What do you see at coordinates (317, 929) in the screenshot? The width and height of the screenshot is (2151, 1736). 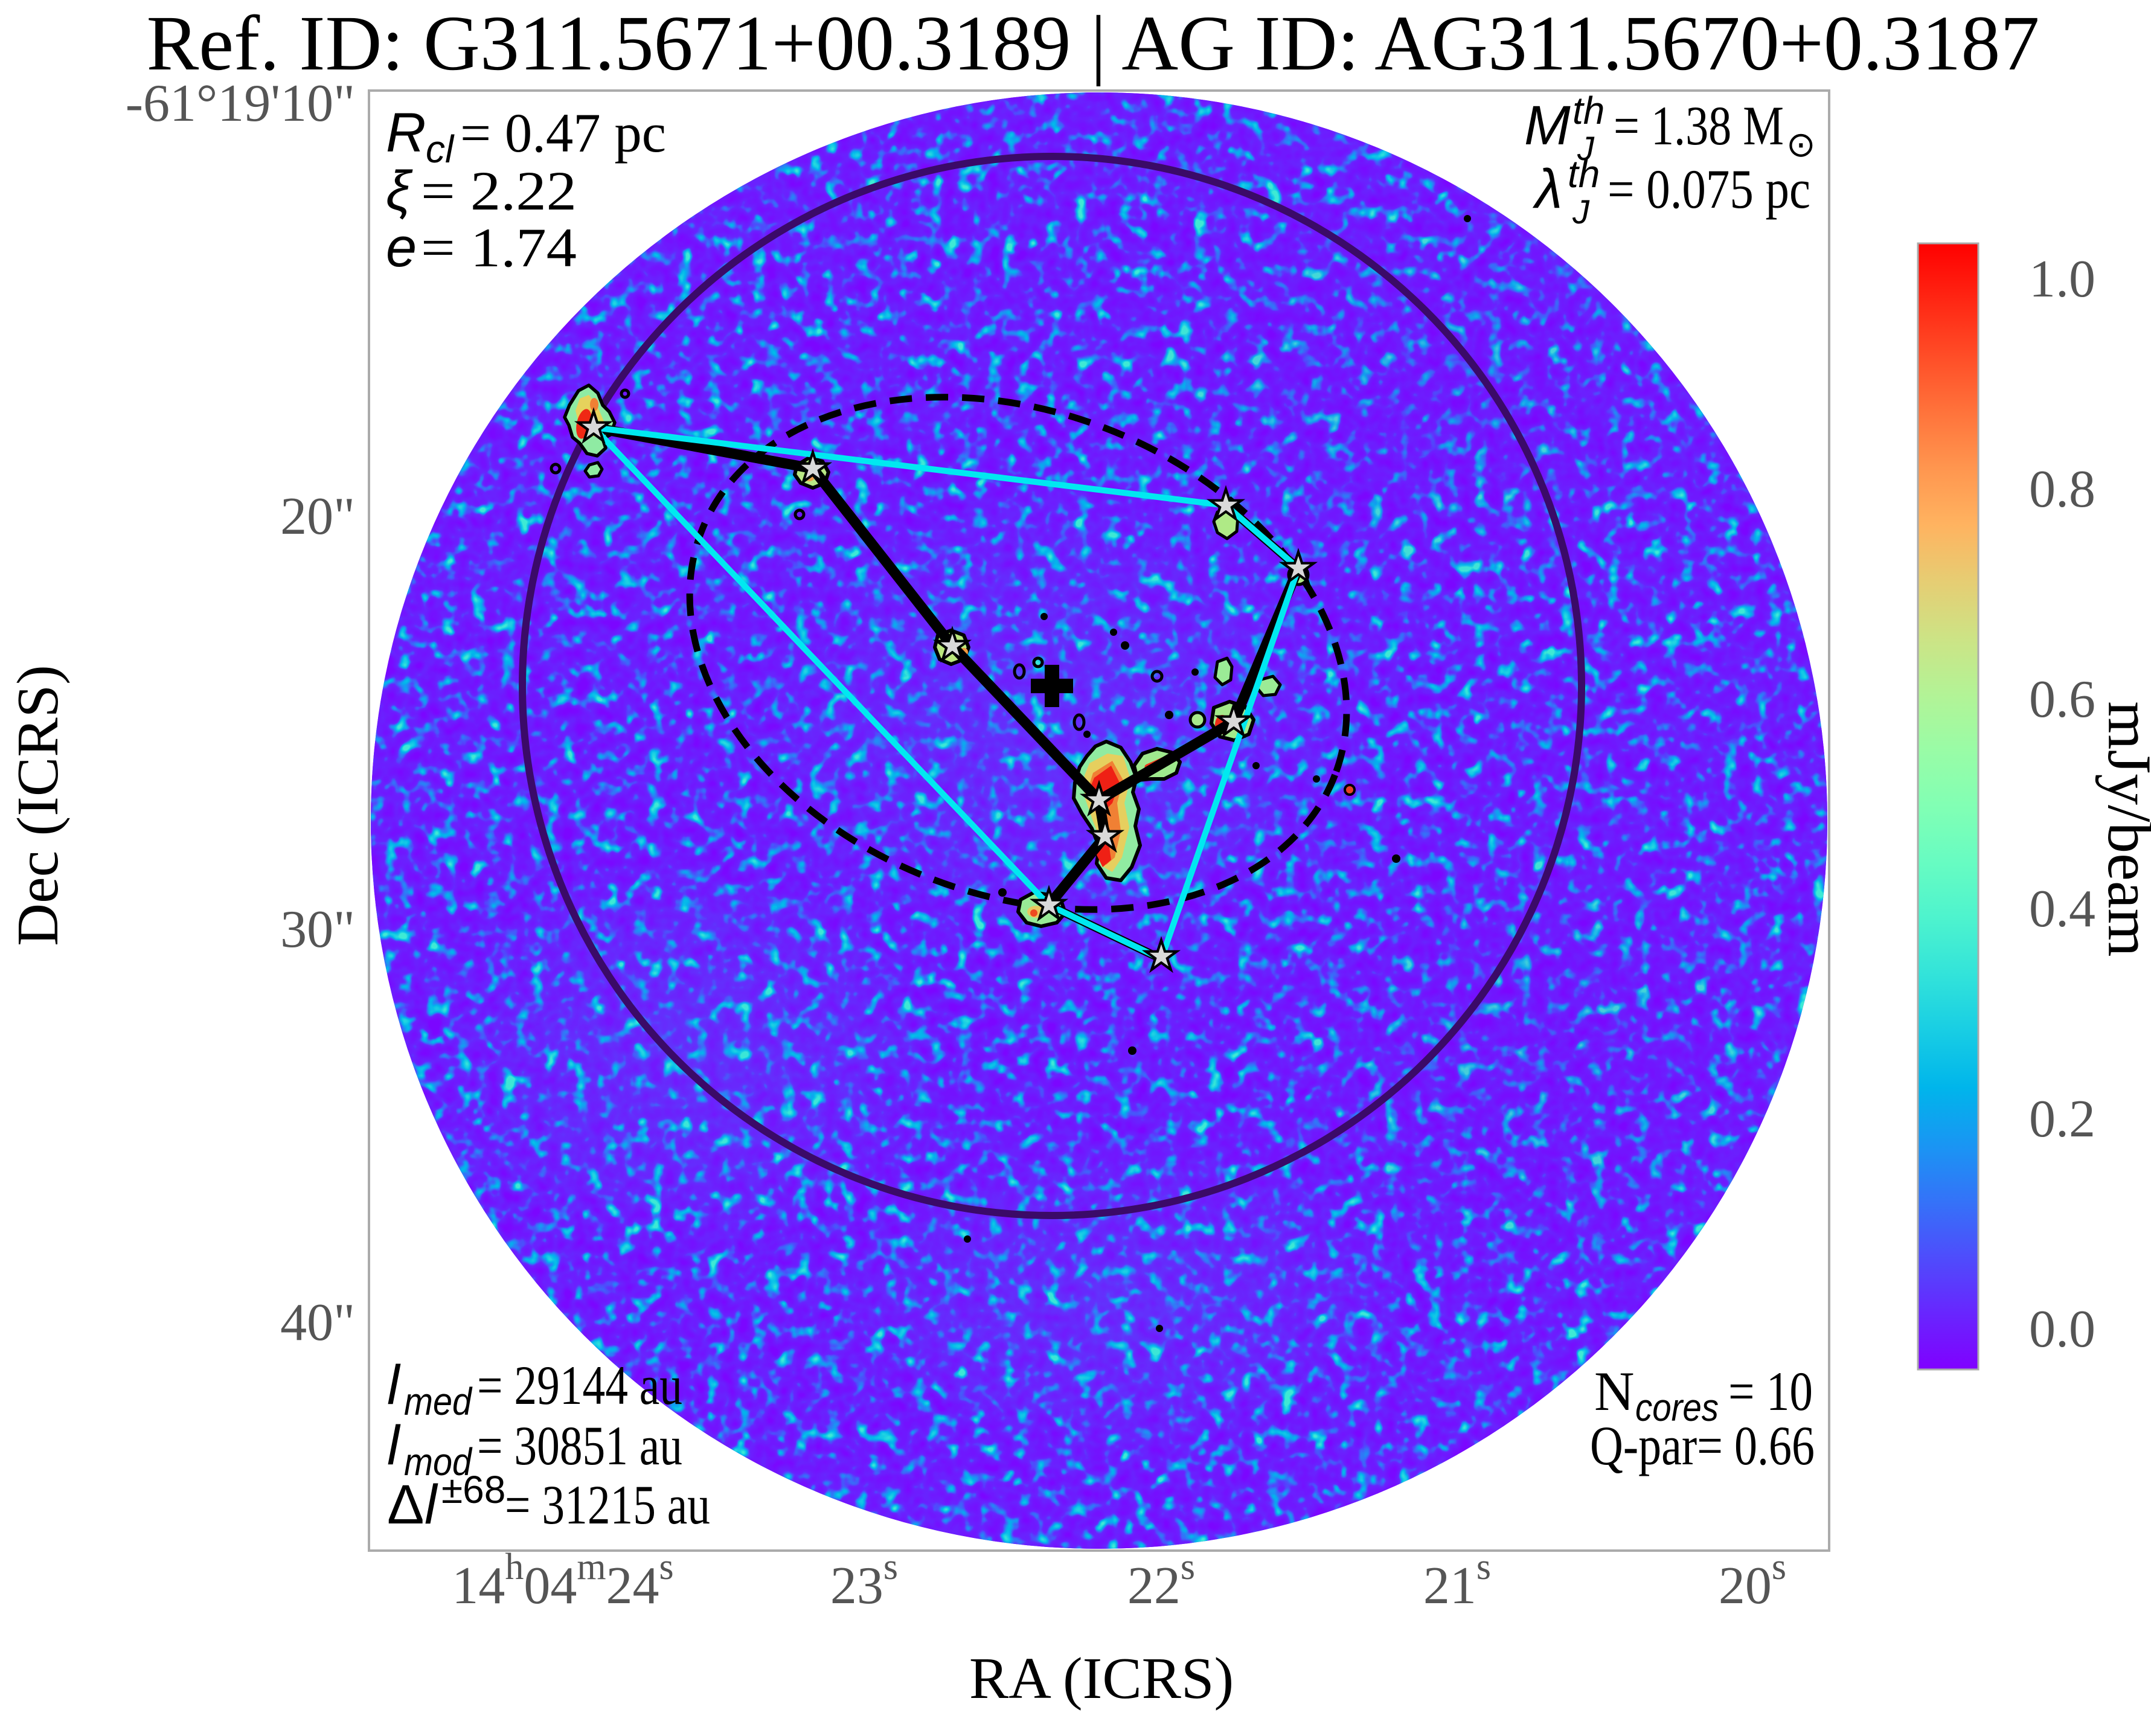 I see `svg-text: 30"` at bounding box center [317, 929].